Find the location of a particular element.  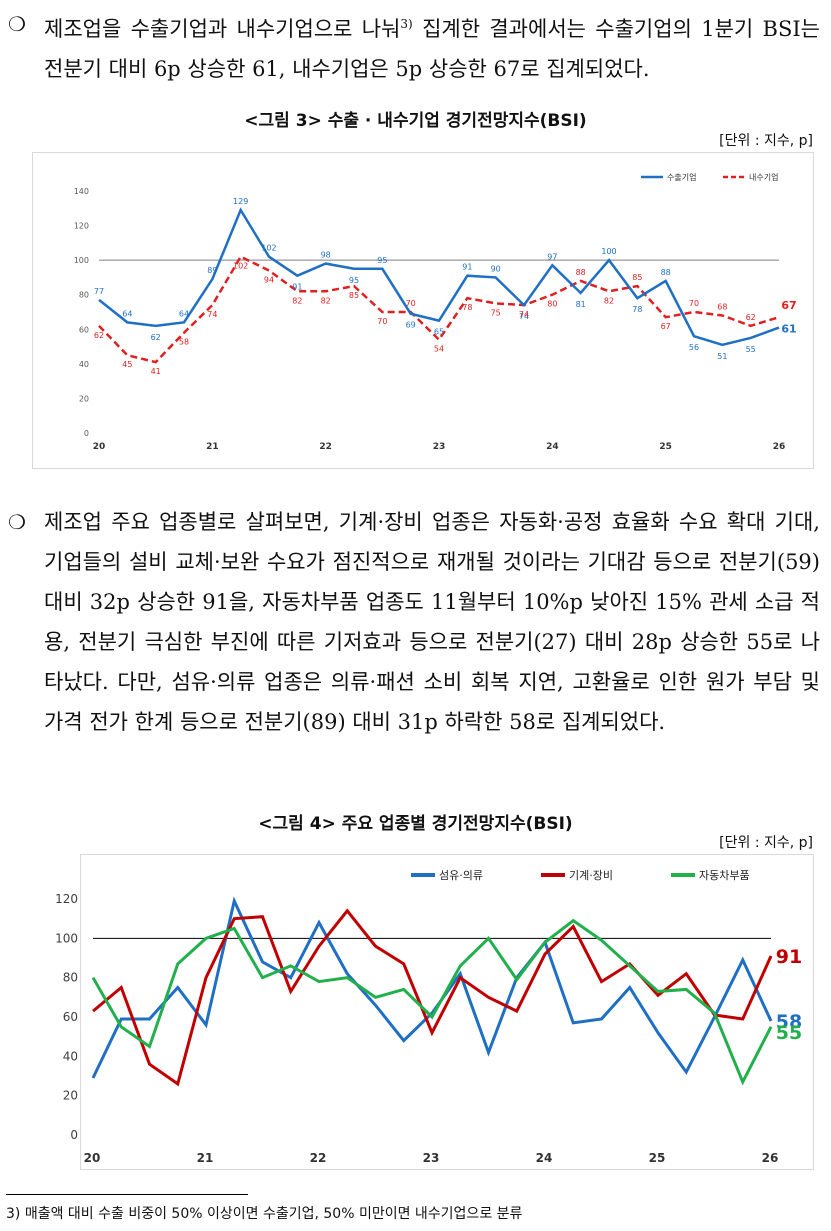

end-label-auto: 55 is located at coordinates (789, 1033).